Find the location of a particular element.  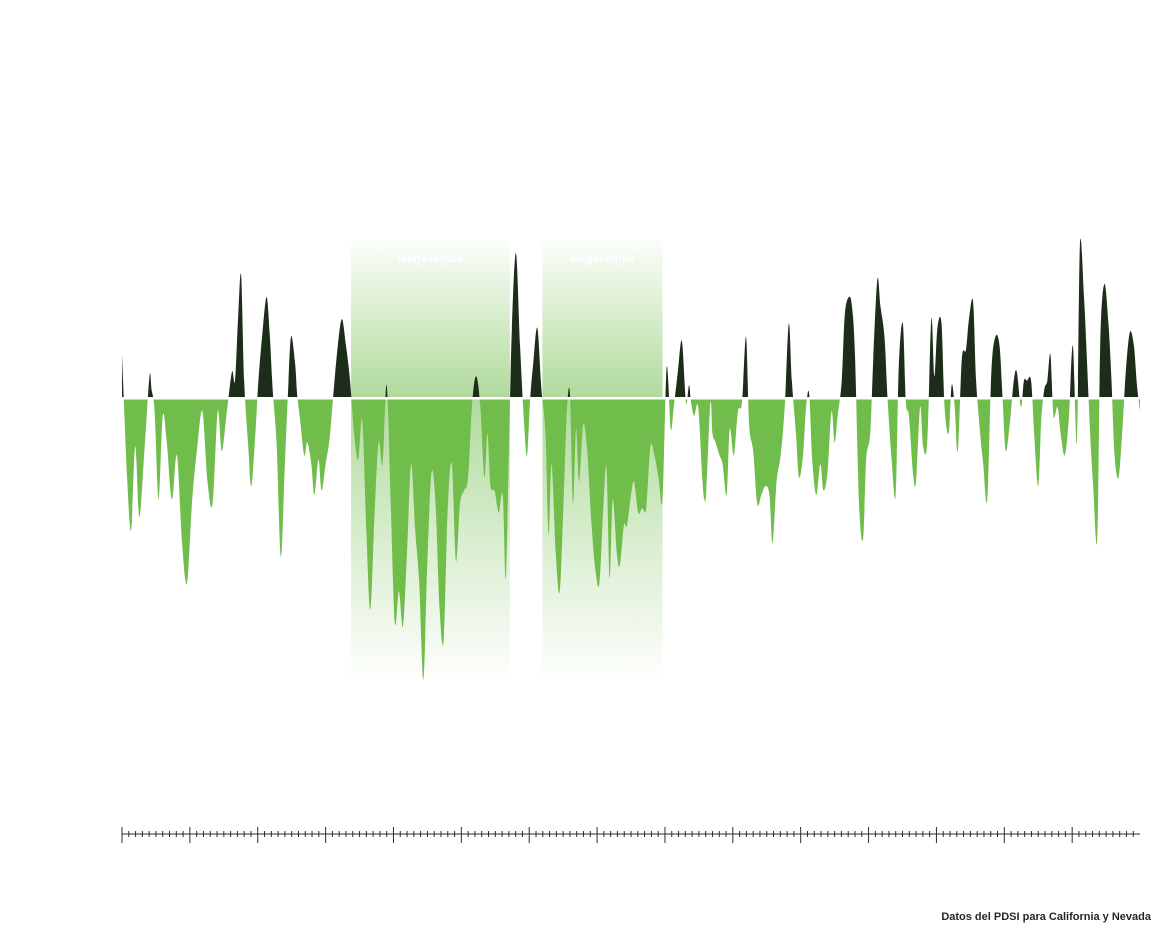

x-axis is located at coordinates (630, 835).